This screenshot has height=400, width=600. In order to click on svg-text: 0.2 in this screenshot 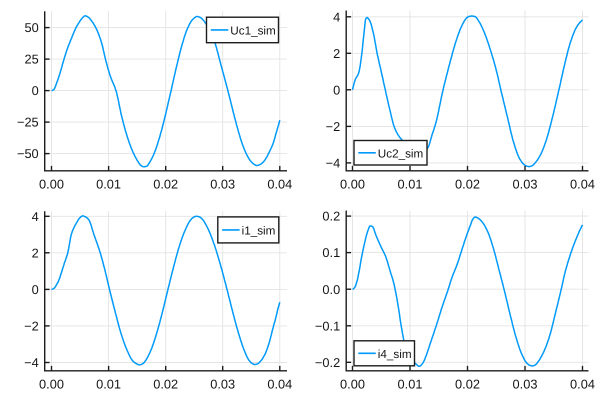, I will do `click(331, 216)`.